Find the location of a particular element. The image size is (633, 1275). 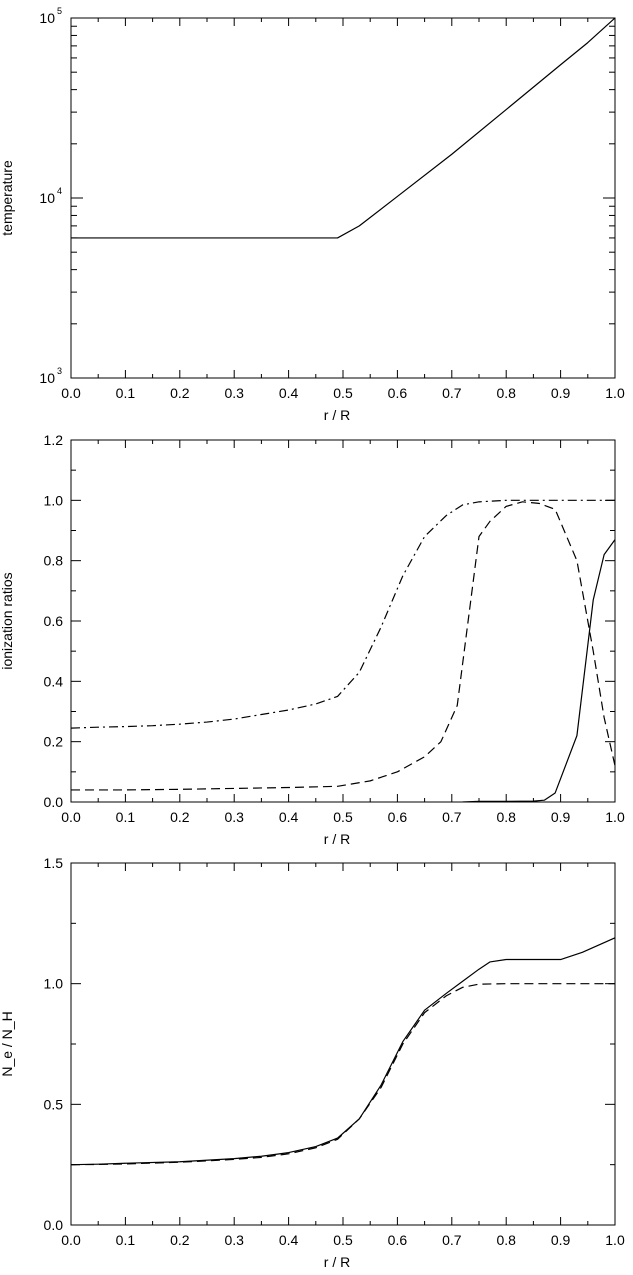

y-tick-exponent: 3 is located at coordinates (59, 371).